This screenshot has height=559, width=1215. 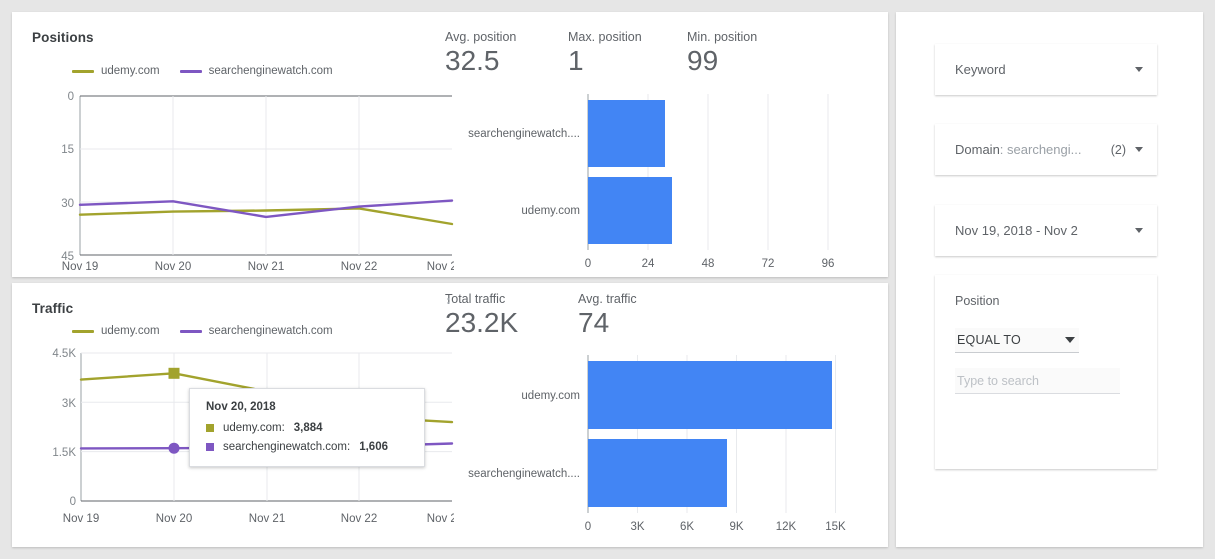 What do you see at coordinates (67, 257) in the screenshot?
I see `svg-text: 45` at bounding box center [67, 257].